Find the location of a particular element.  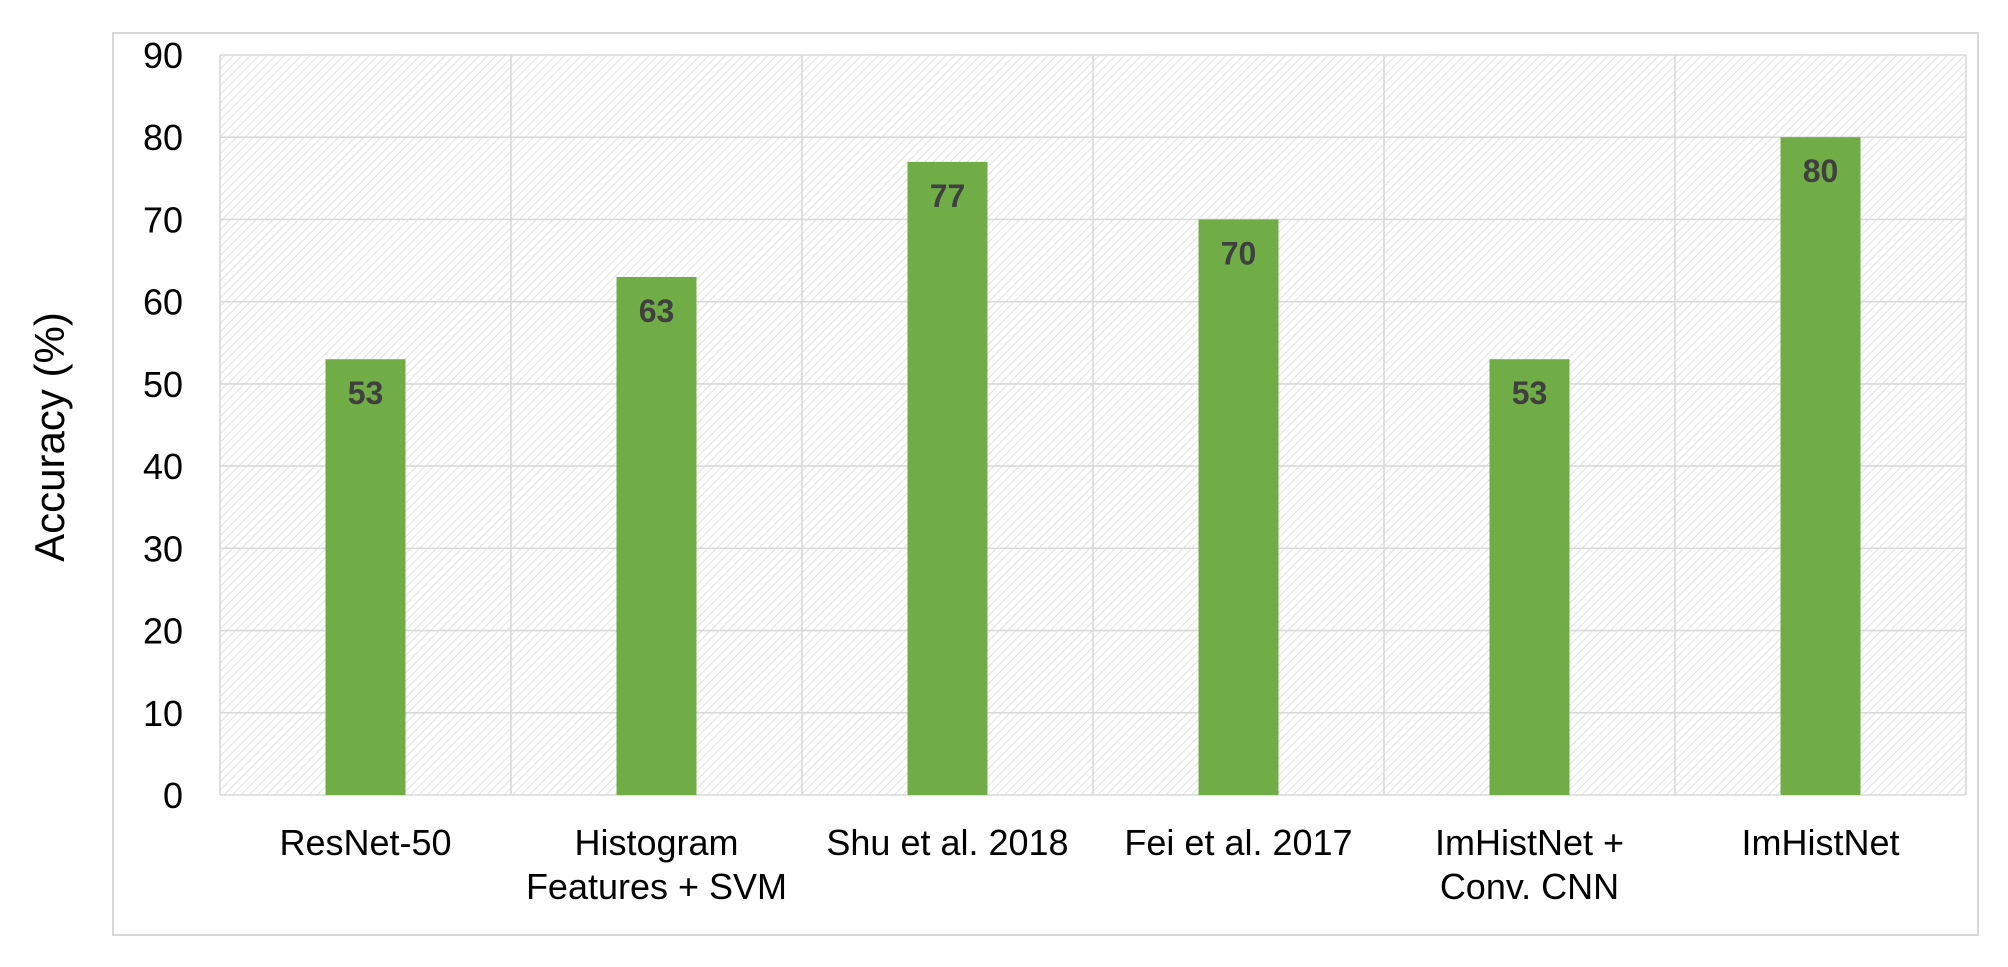

y-tick-label: 60 is located at coordinates (163, 302).